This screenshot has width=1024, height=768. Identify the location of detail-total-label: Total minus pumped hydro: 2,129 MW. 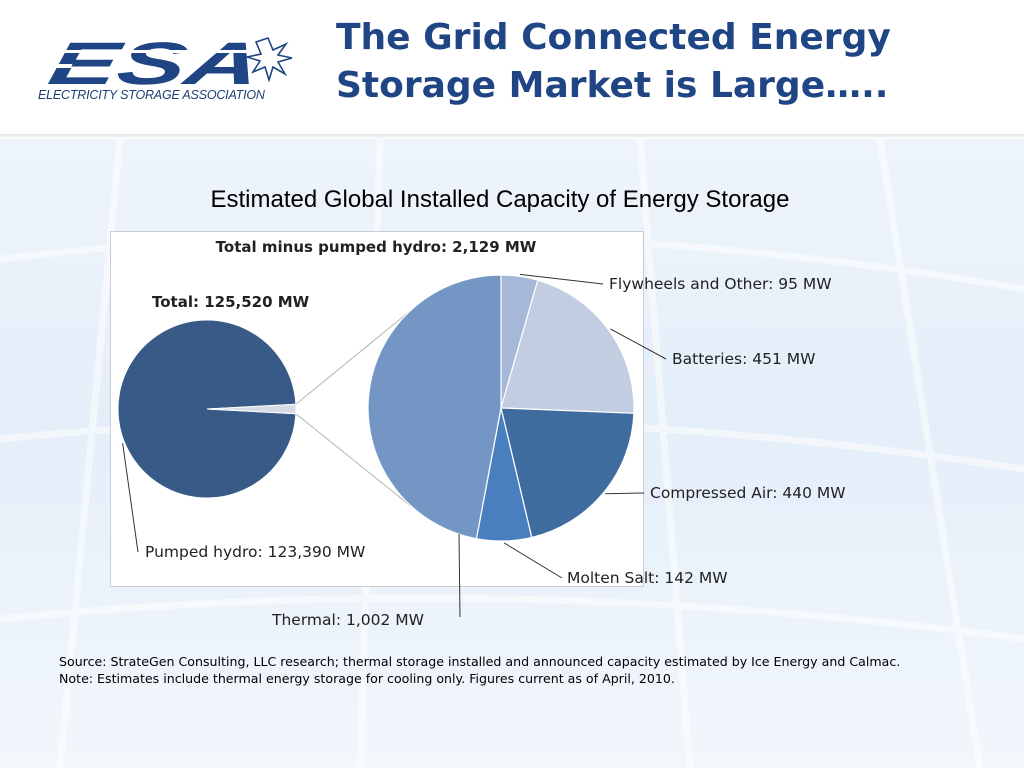
(376, 247).